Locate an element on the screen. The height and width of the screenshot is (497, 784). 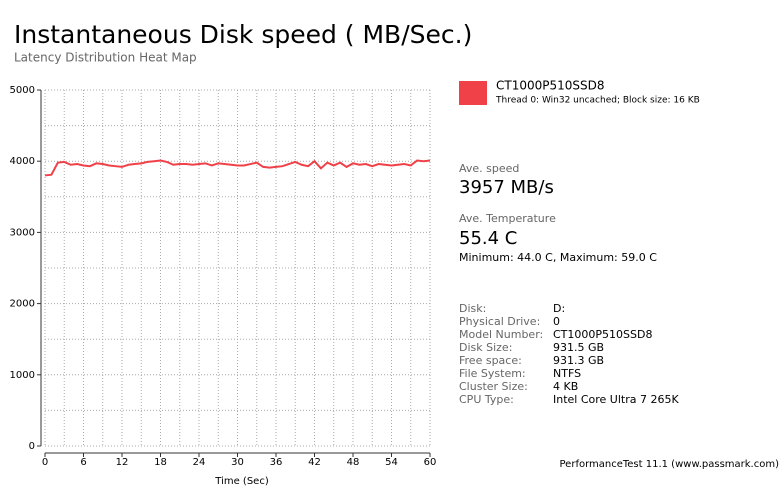
x-tick-label: 48 is located at coordinates (353, 462).